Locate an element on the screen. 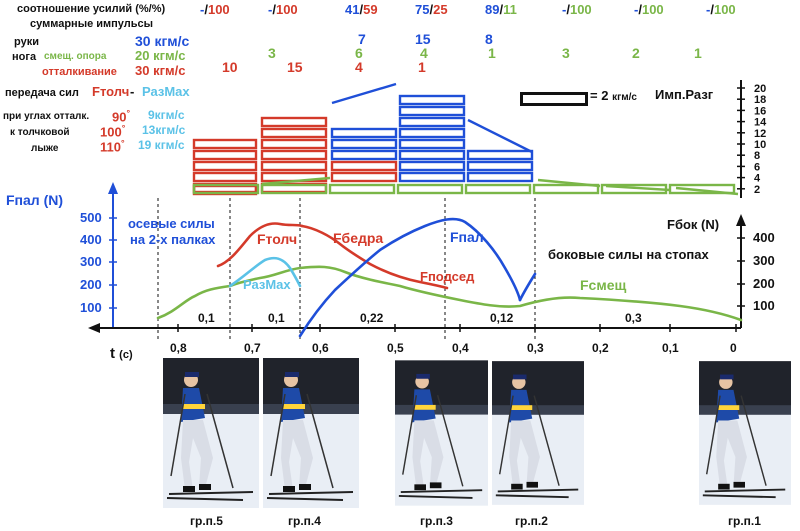  ratio-cell: 75/25 is located at coordinates (431, 9).